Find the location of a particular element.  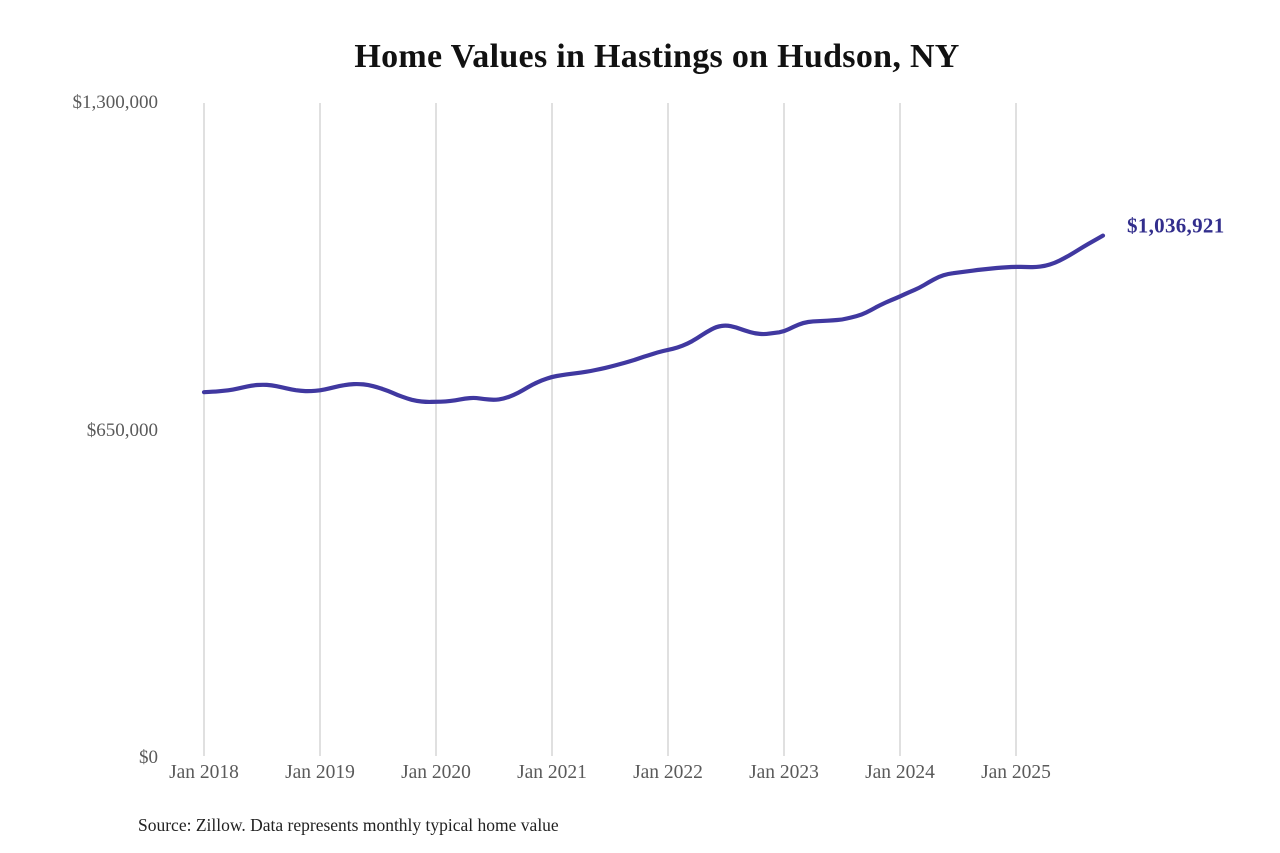

y-axis-tick-label: $650,000 is located at coordinates (122, 430).